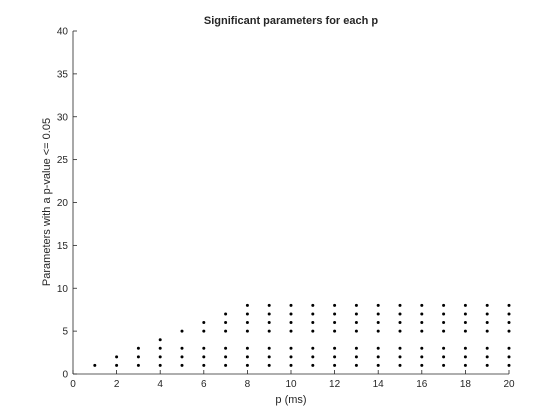 This screenshot has height=420, width=560. I want to click on y-tick-label: 5, so click(65, 332).